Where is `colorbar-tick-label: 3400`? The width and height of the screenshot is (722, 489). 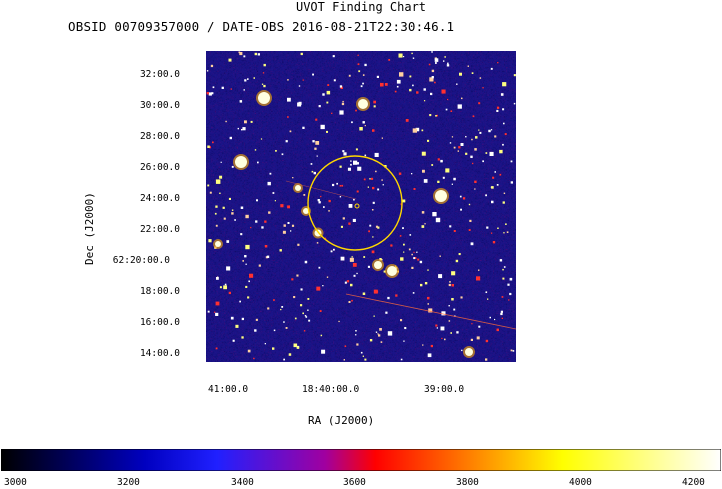
colorbar-tick-label: 3400 is located at coordinates (242, 482).